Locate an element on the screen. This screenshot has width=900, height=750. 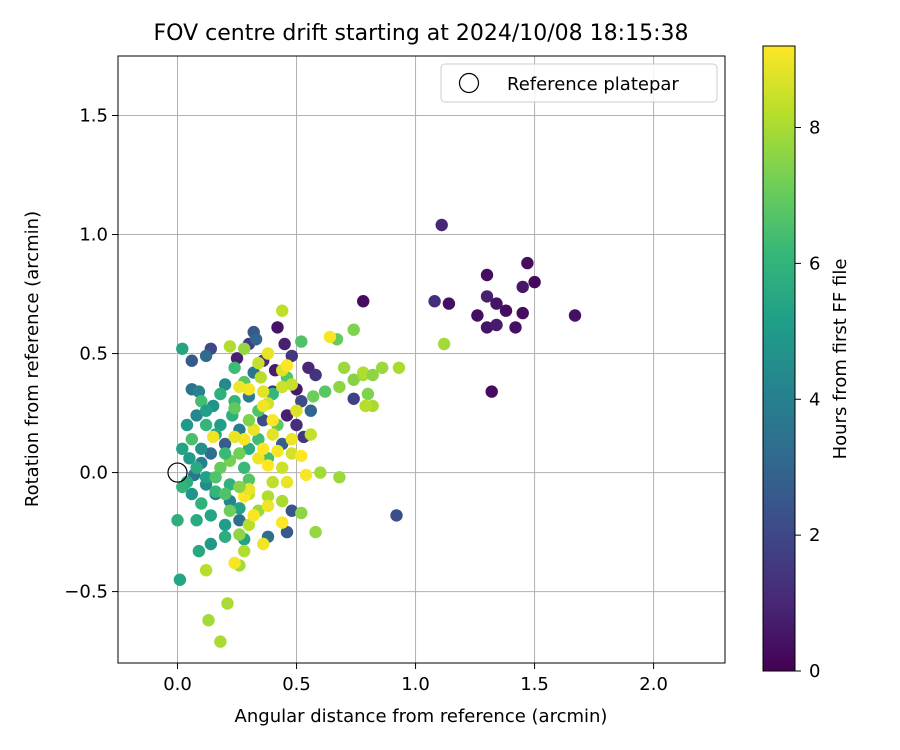
x-tick-label: 2.0 is located at coordinates (653, 684).